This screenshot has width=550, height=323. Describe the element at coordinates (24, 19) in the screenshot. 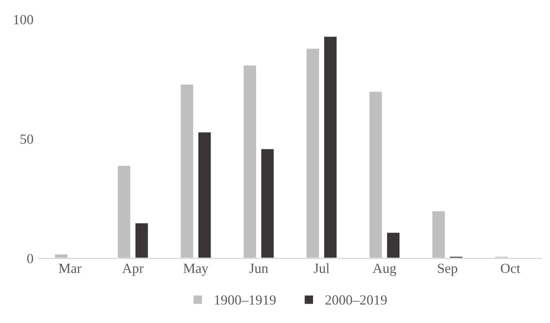

I see `y-tick-label: 100` at that location.